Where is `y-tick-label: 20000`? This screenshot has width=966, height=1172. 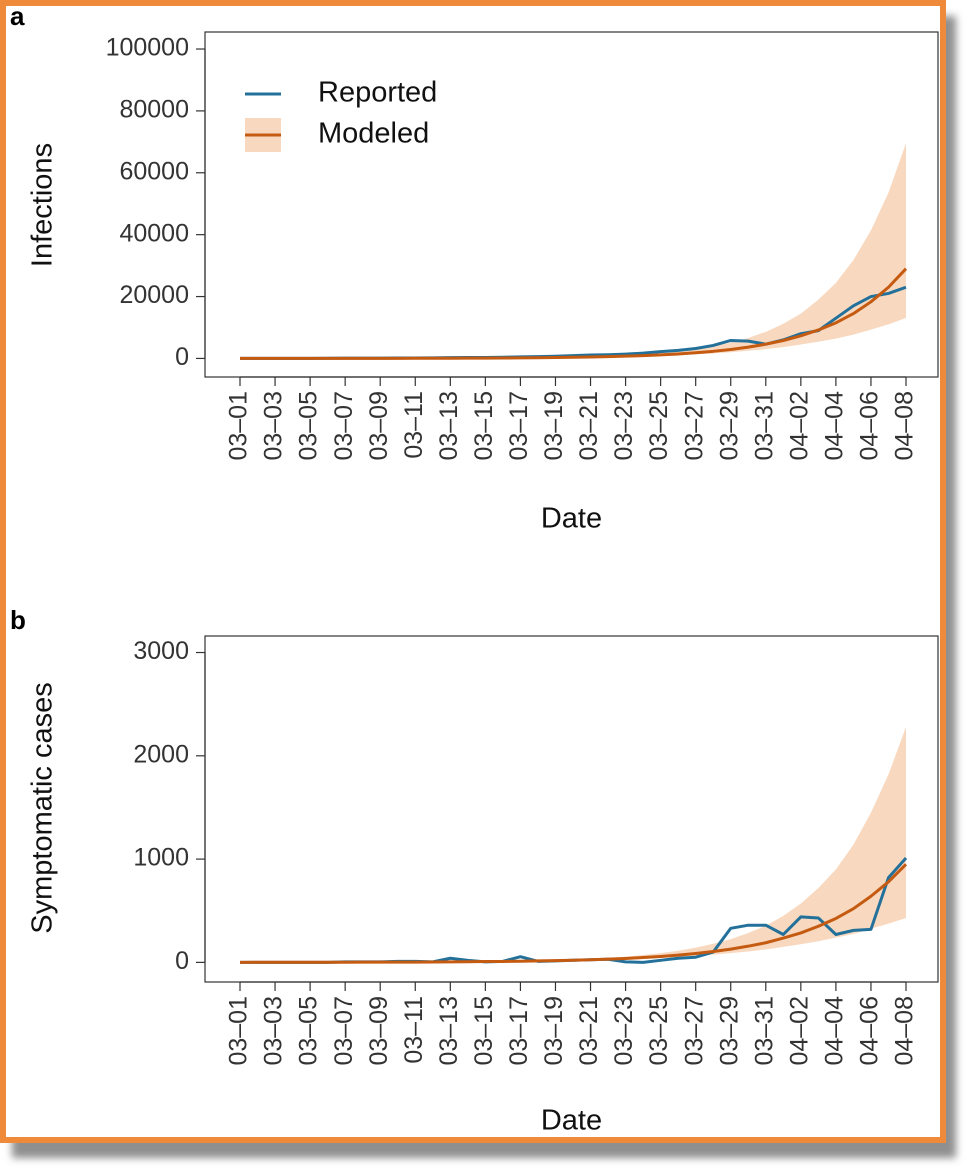
y-tick-label: 20000 is located at coordinates (154, 295).